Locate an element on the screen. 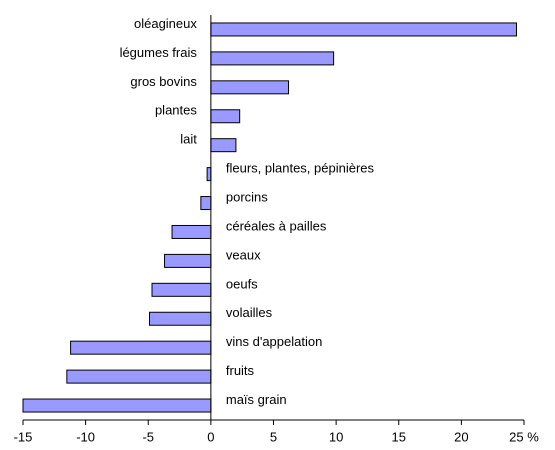 The image size is (555, 450). category-label: oeufs is located at coordinates (242, 283).